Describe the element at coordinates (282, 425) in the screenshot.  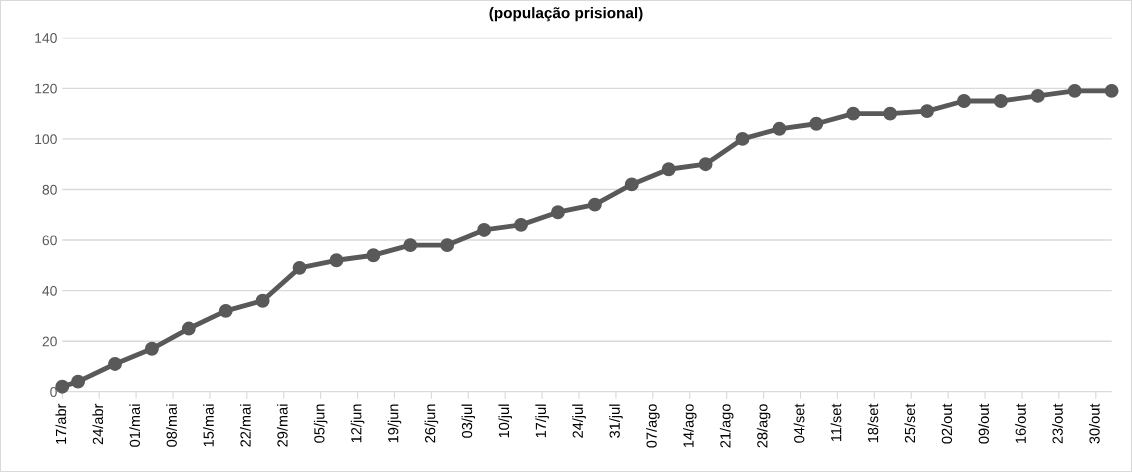
I see `x-tick-label: 29/mai` at that location.